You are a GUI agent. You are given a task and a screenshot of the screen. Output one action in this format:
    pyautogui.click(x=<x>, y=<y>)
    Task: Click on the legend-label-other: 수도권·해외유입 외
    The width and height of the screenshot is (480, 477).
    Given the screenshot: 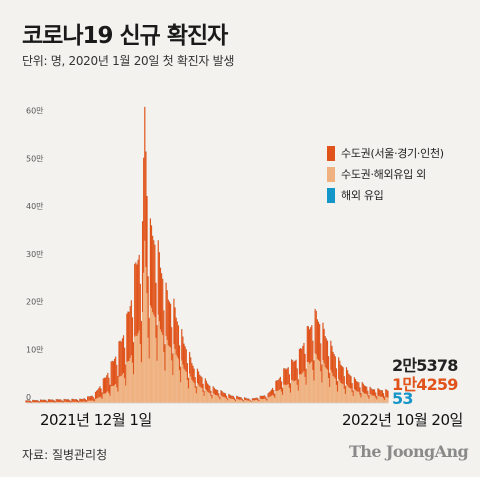 What is the action you would take?
    pyautogui.click(x=383, y=174)
    